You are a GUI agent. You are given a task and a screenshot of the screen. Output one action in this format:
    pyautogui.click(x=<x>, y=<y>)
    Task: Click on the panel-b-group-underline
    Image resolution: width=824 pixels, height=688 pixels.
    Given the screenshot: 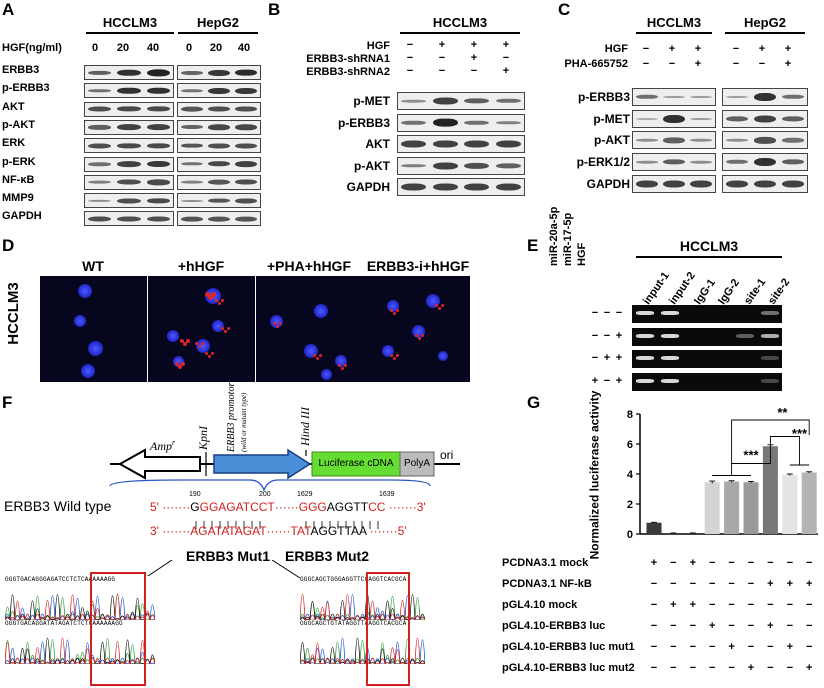 What is the action you would take?
    pyautogui.click(x=460, y=33)
    